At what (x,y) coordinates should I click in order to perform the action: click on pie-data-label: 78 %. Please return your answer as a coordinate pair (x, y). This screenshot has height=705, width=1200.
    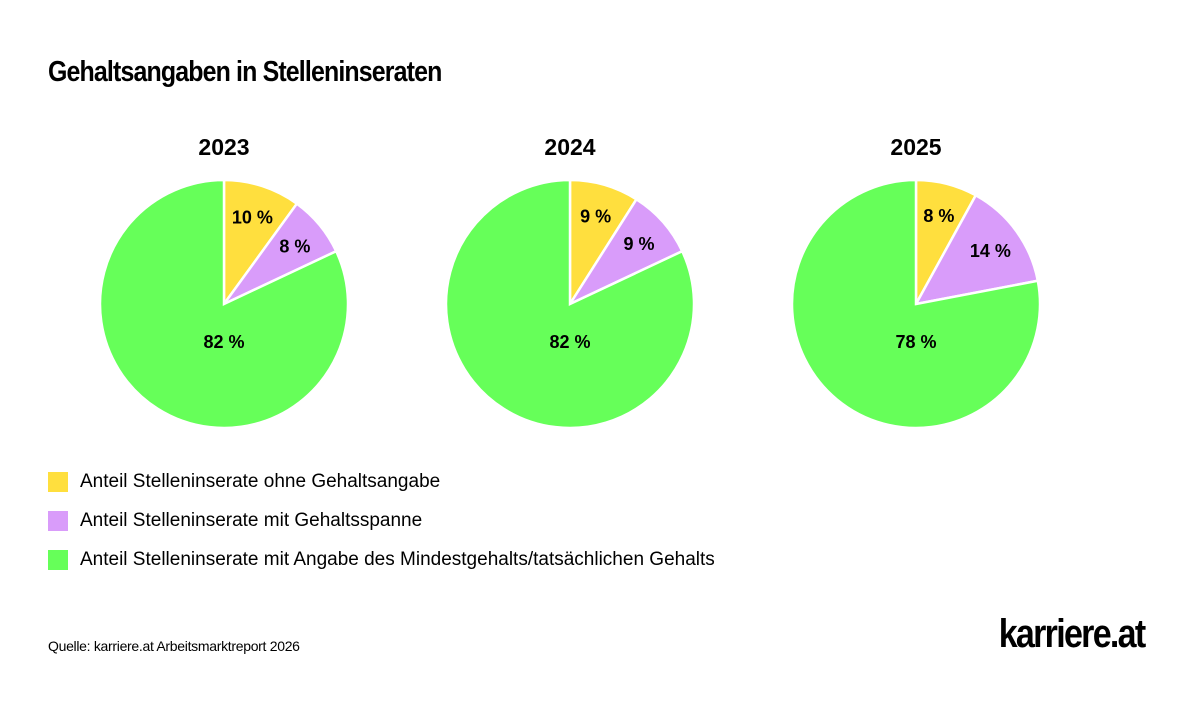
    Looking at the image, I should click on (915, 342).